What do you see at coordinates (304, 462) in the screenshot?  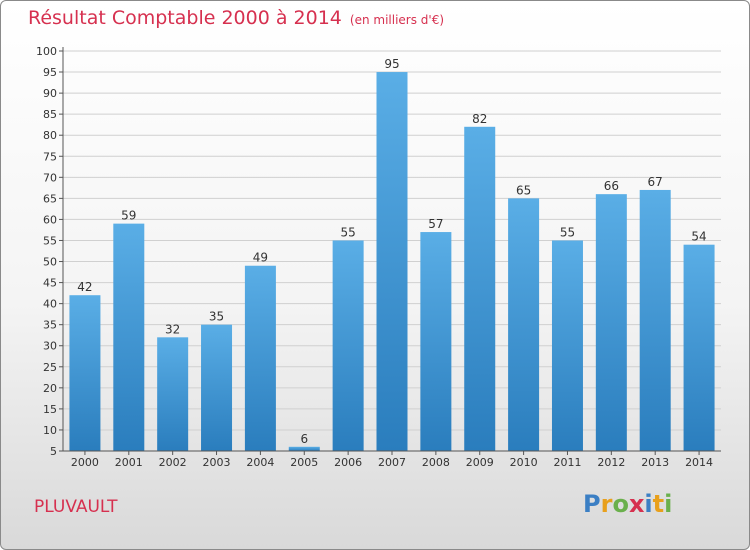 I see `x-tick-label: 2005` at bounding box center [304, 462].